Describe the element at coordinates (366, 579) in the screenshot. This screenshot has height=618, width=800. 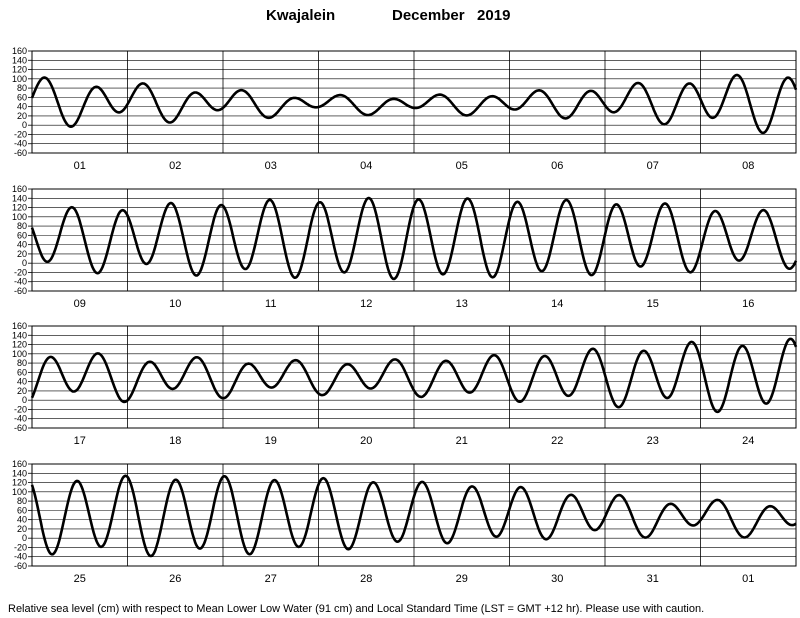
I see `day-label: 28` at that location.